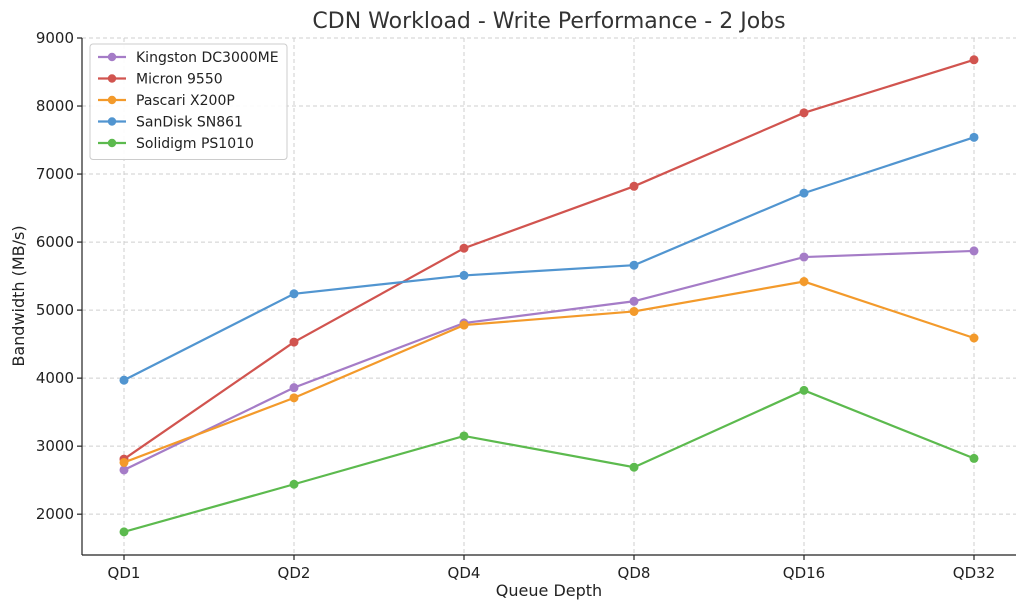 The height and width of the screenshot is (610, 1024). I want to click on y-tick-label: 6000, so click(55, 242).